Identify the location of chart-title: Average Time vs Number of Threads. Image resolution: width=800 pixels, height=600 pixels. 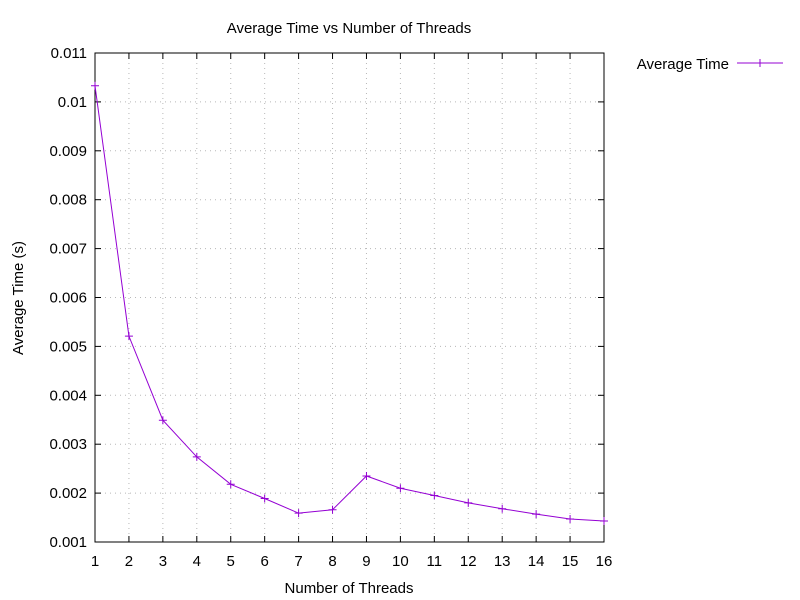
(349, 28).